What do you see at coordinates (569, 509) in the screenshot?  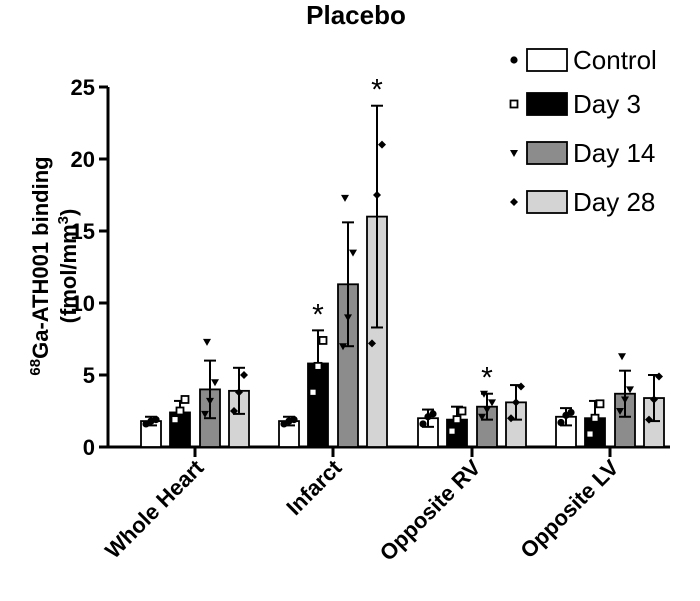 I see `x-category-label: Opposite LV` at bounding box center [569, 509].